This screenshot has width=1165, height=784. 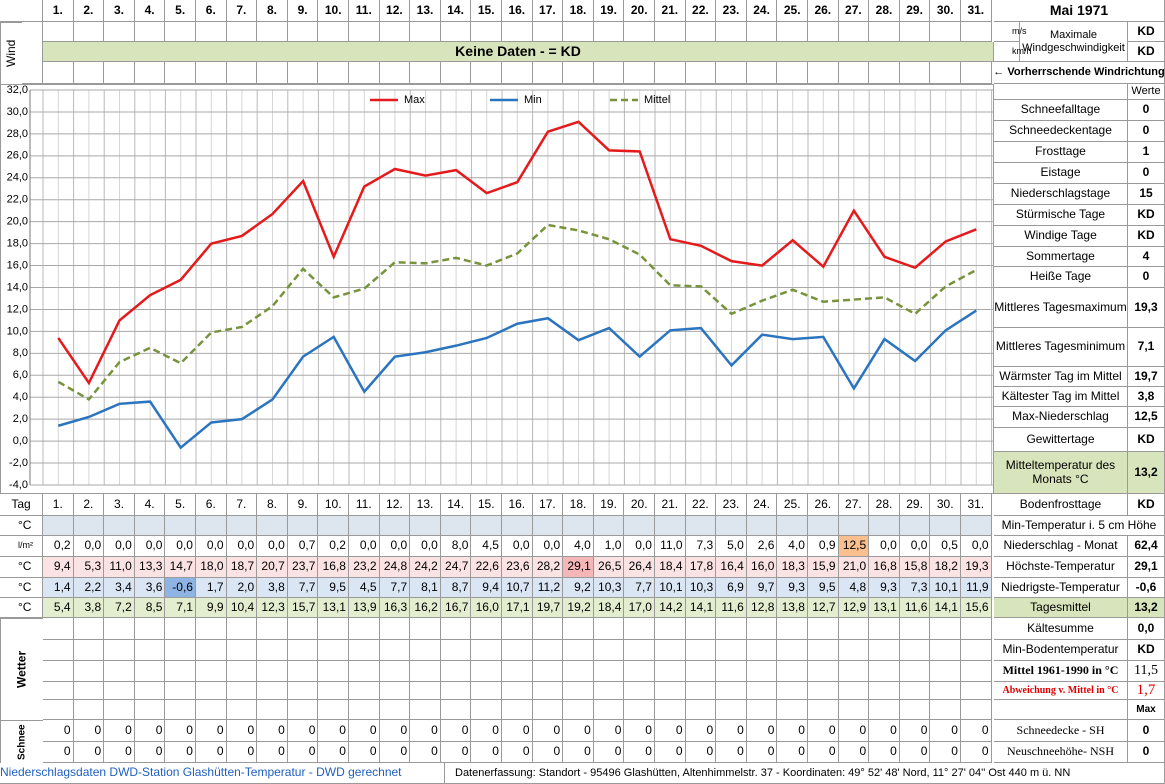 I want to click on day-header: 11., so click(x=364, y=11).